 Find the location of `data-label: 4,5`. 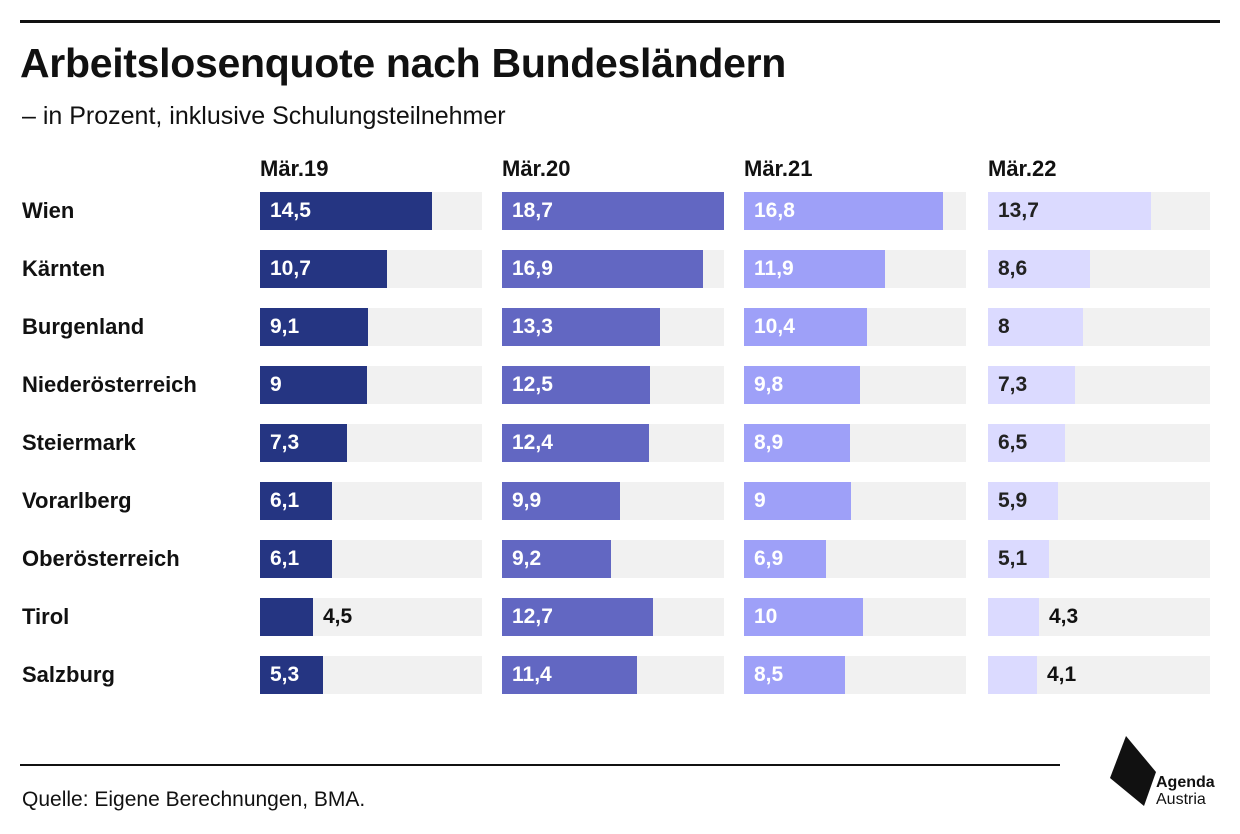

data-label: 4,5 is located at coordinates (338, 616).